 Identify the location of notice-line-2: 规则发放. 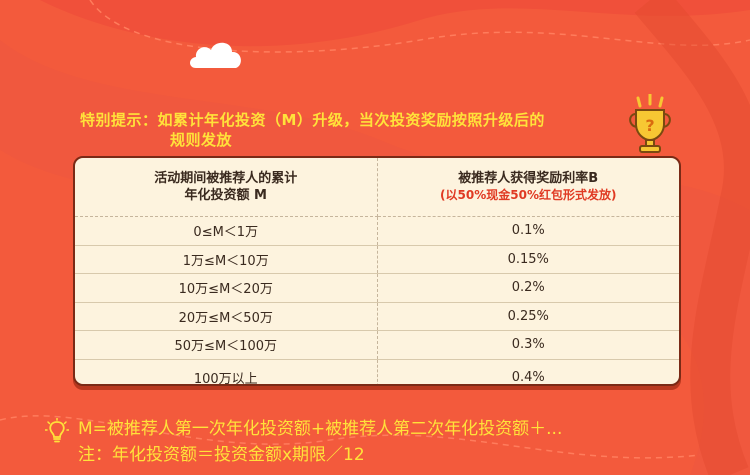
(201, 140).